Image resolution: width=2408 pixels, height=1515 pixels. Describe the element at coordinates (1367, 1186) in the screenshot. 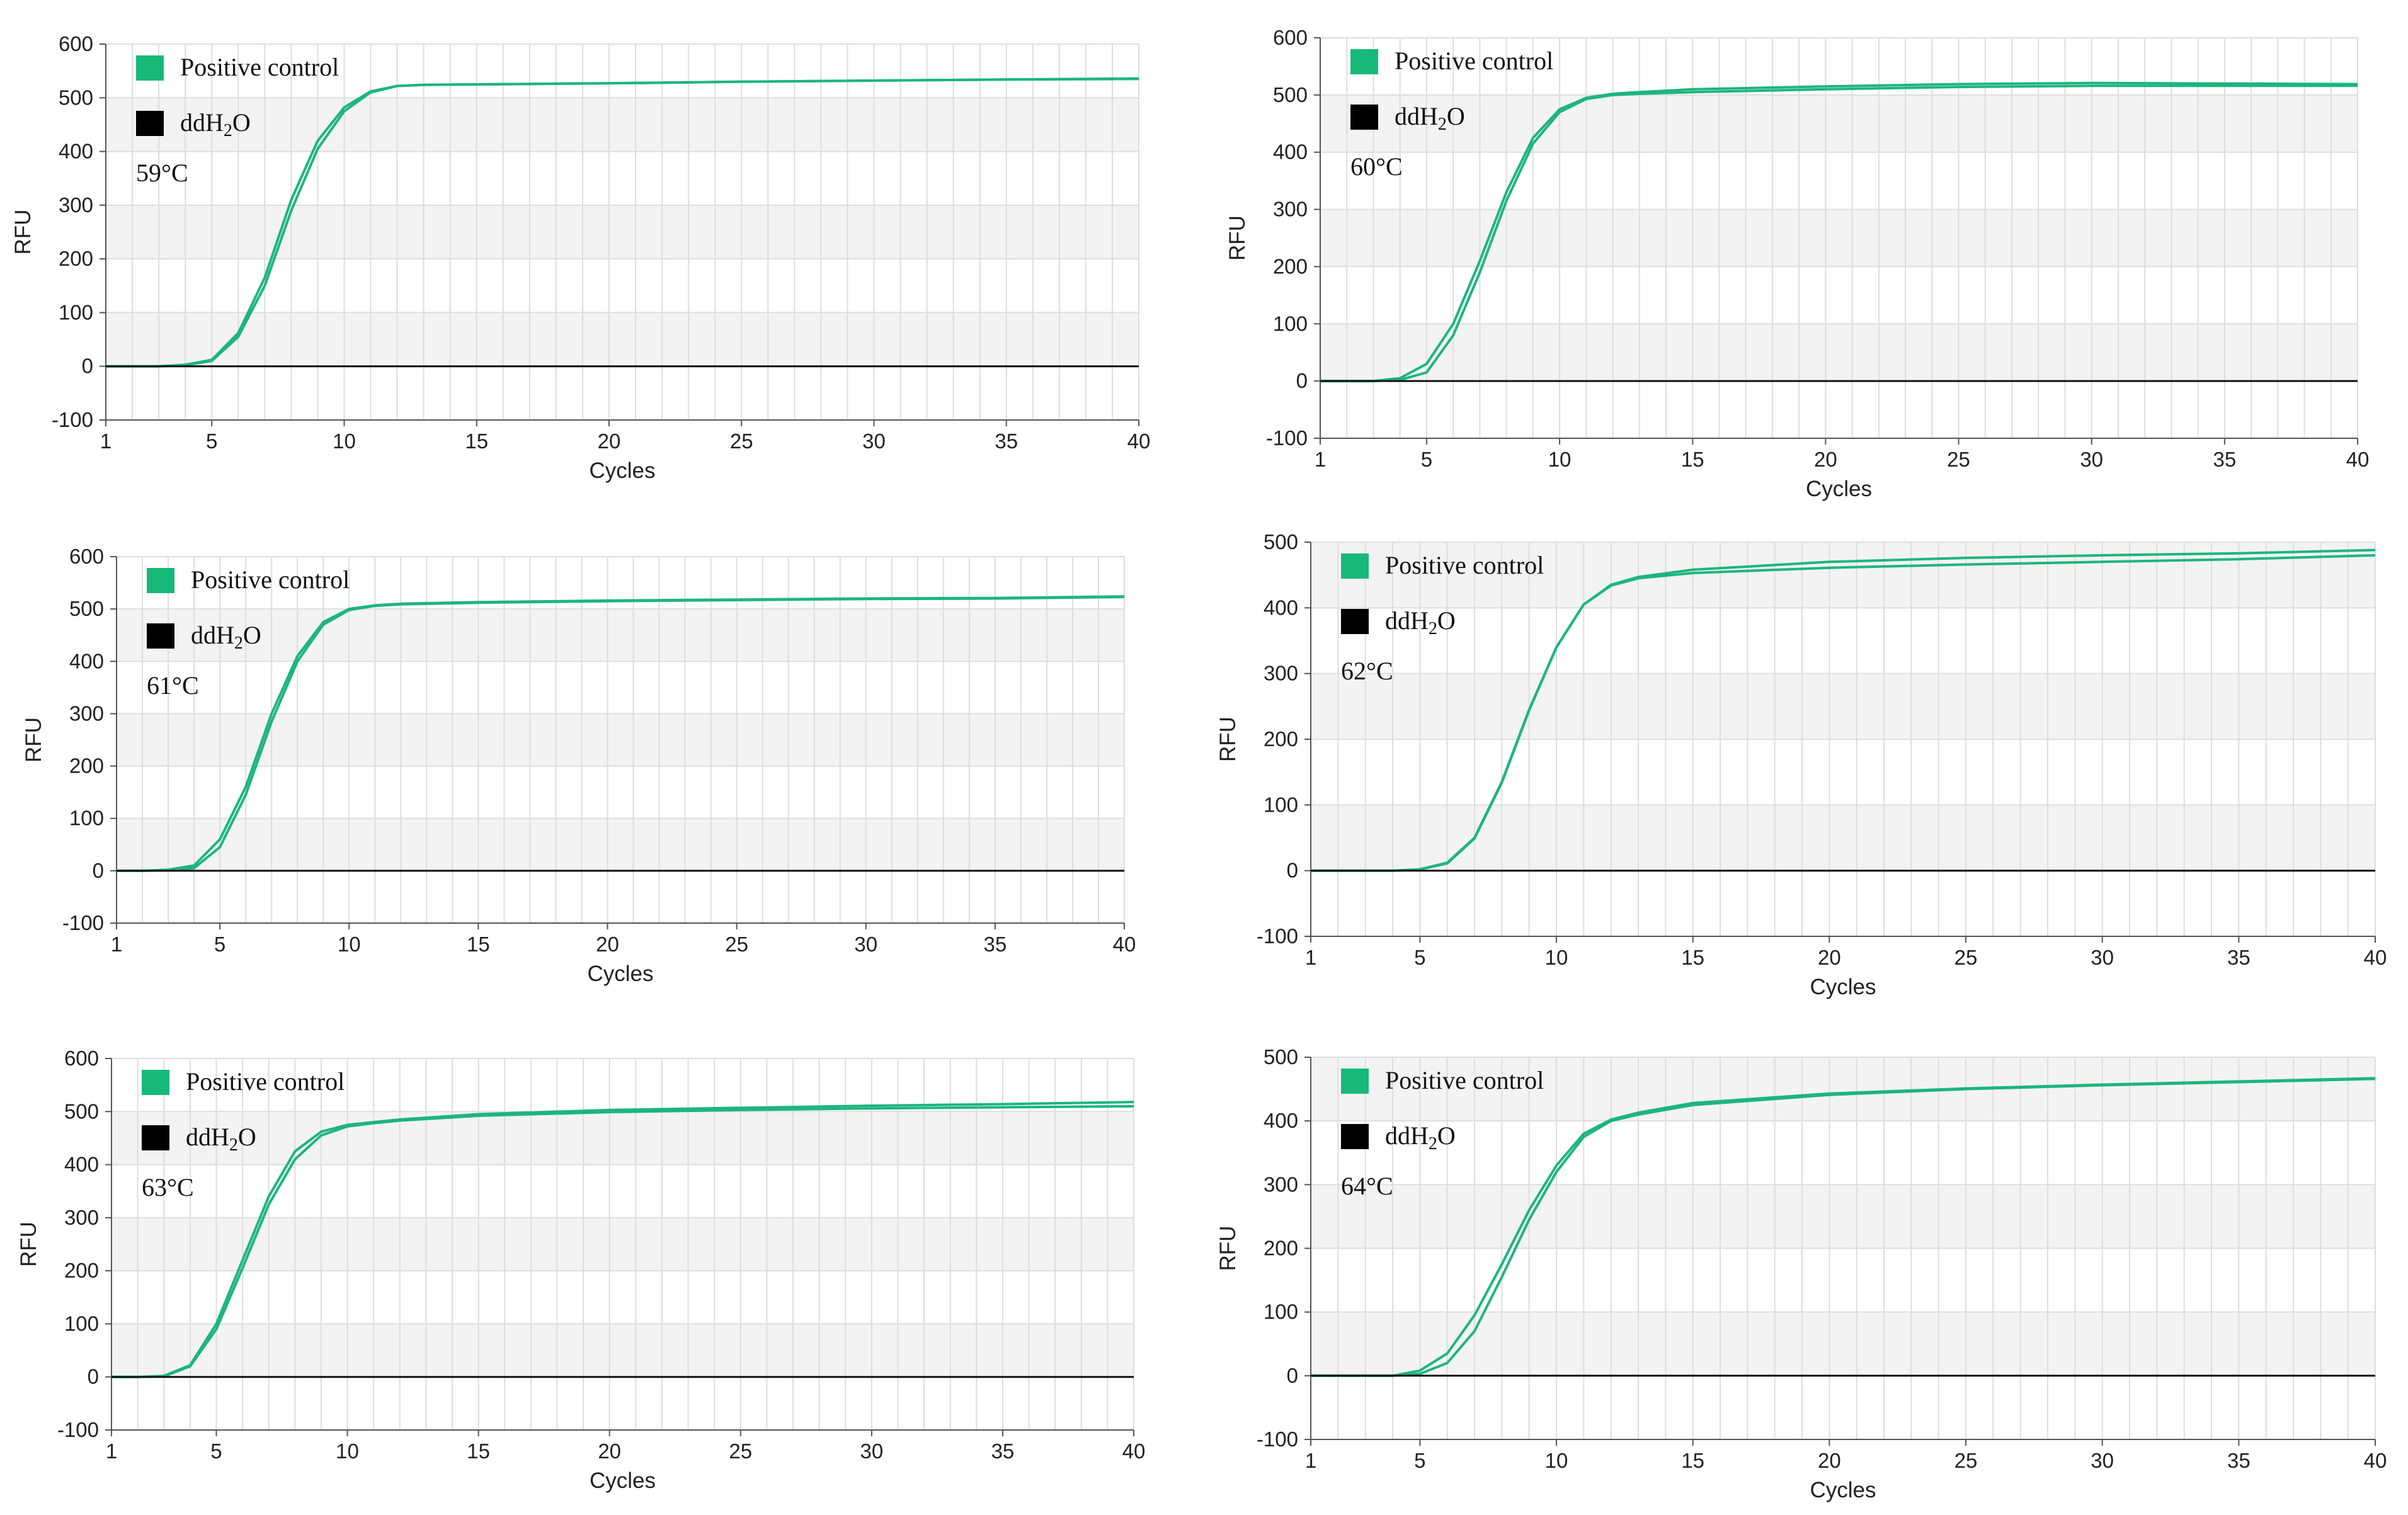

I see `annotation-temperature: 64°C` at that location.